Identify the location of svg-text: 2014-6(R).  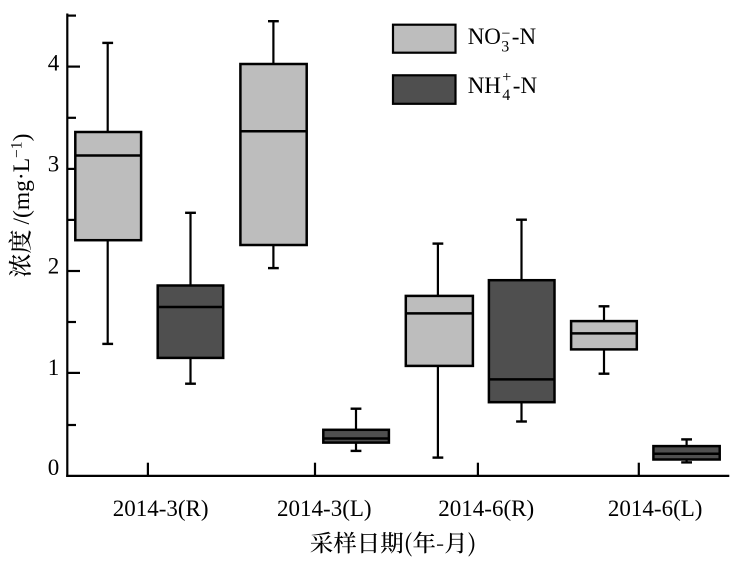
(486, 508).